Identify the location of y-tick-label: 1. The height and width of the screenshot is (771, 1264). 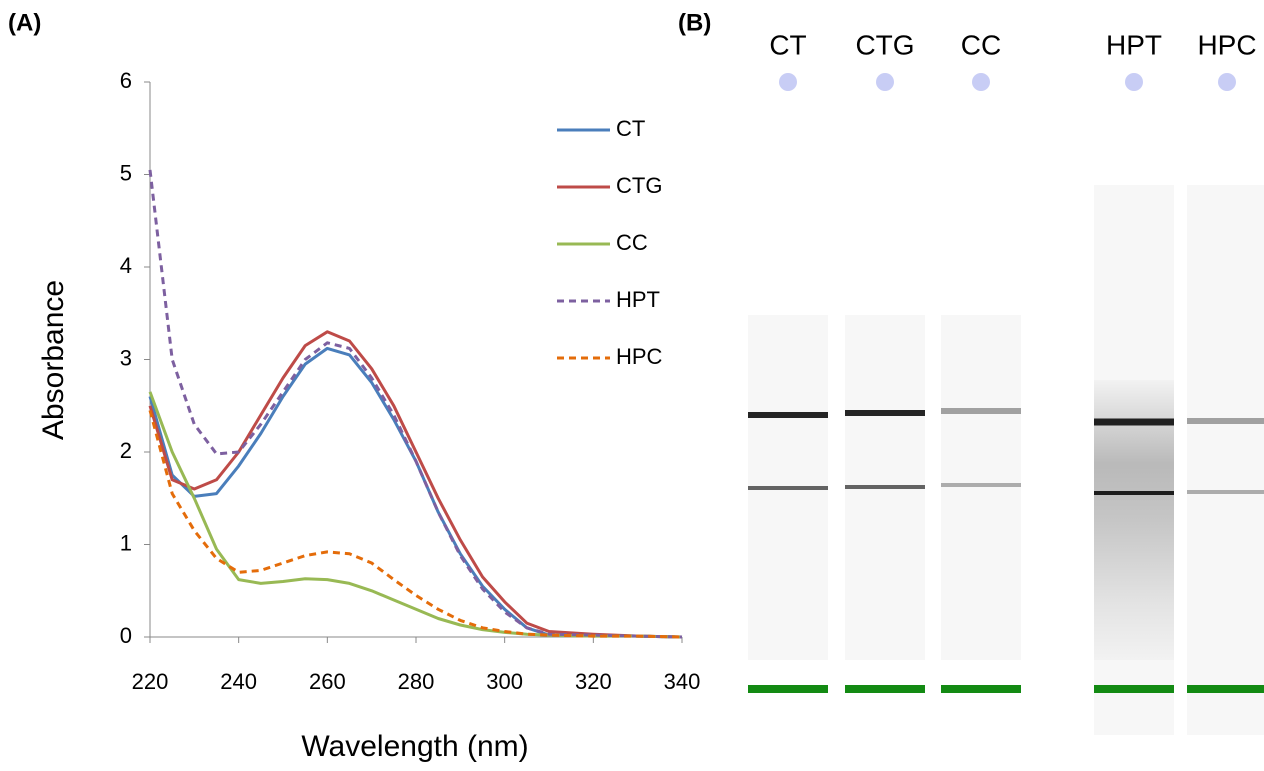
(126, 542).